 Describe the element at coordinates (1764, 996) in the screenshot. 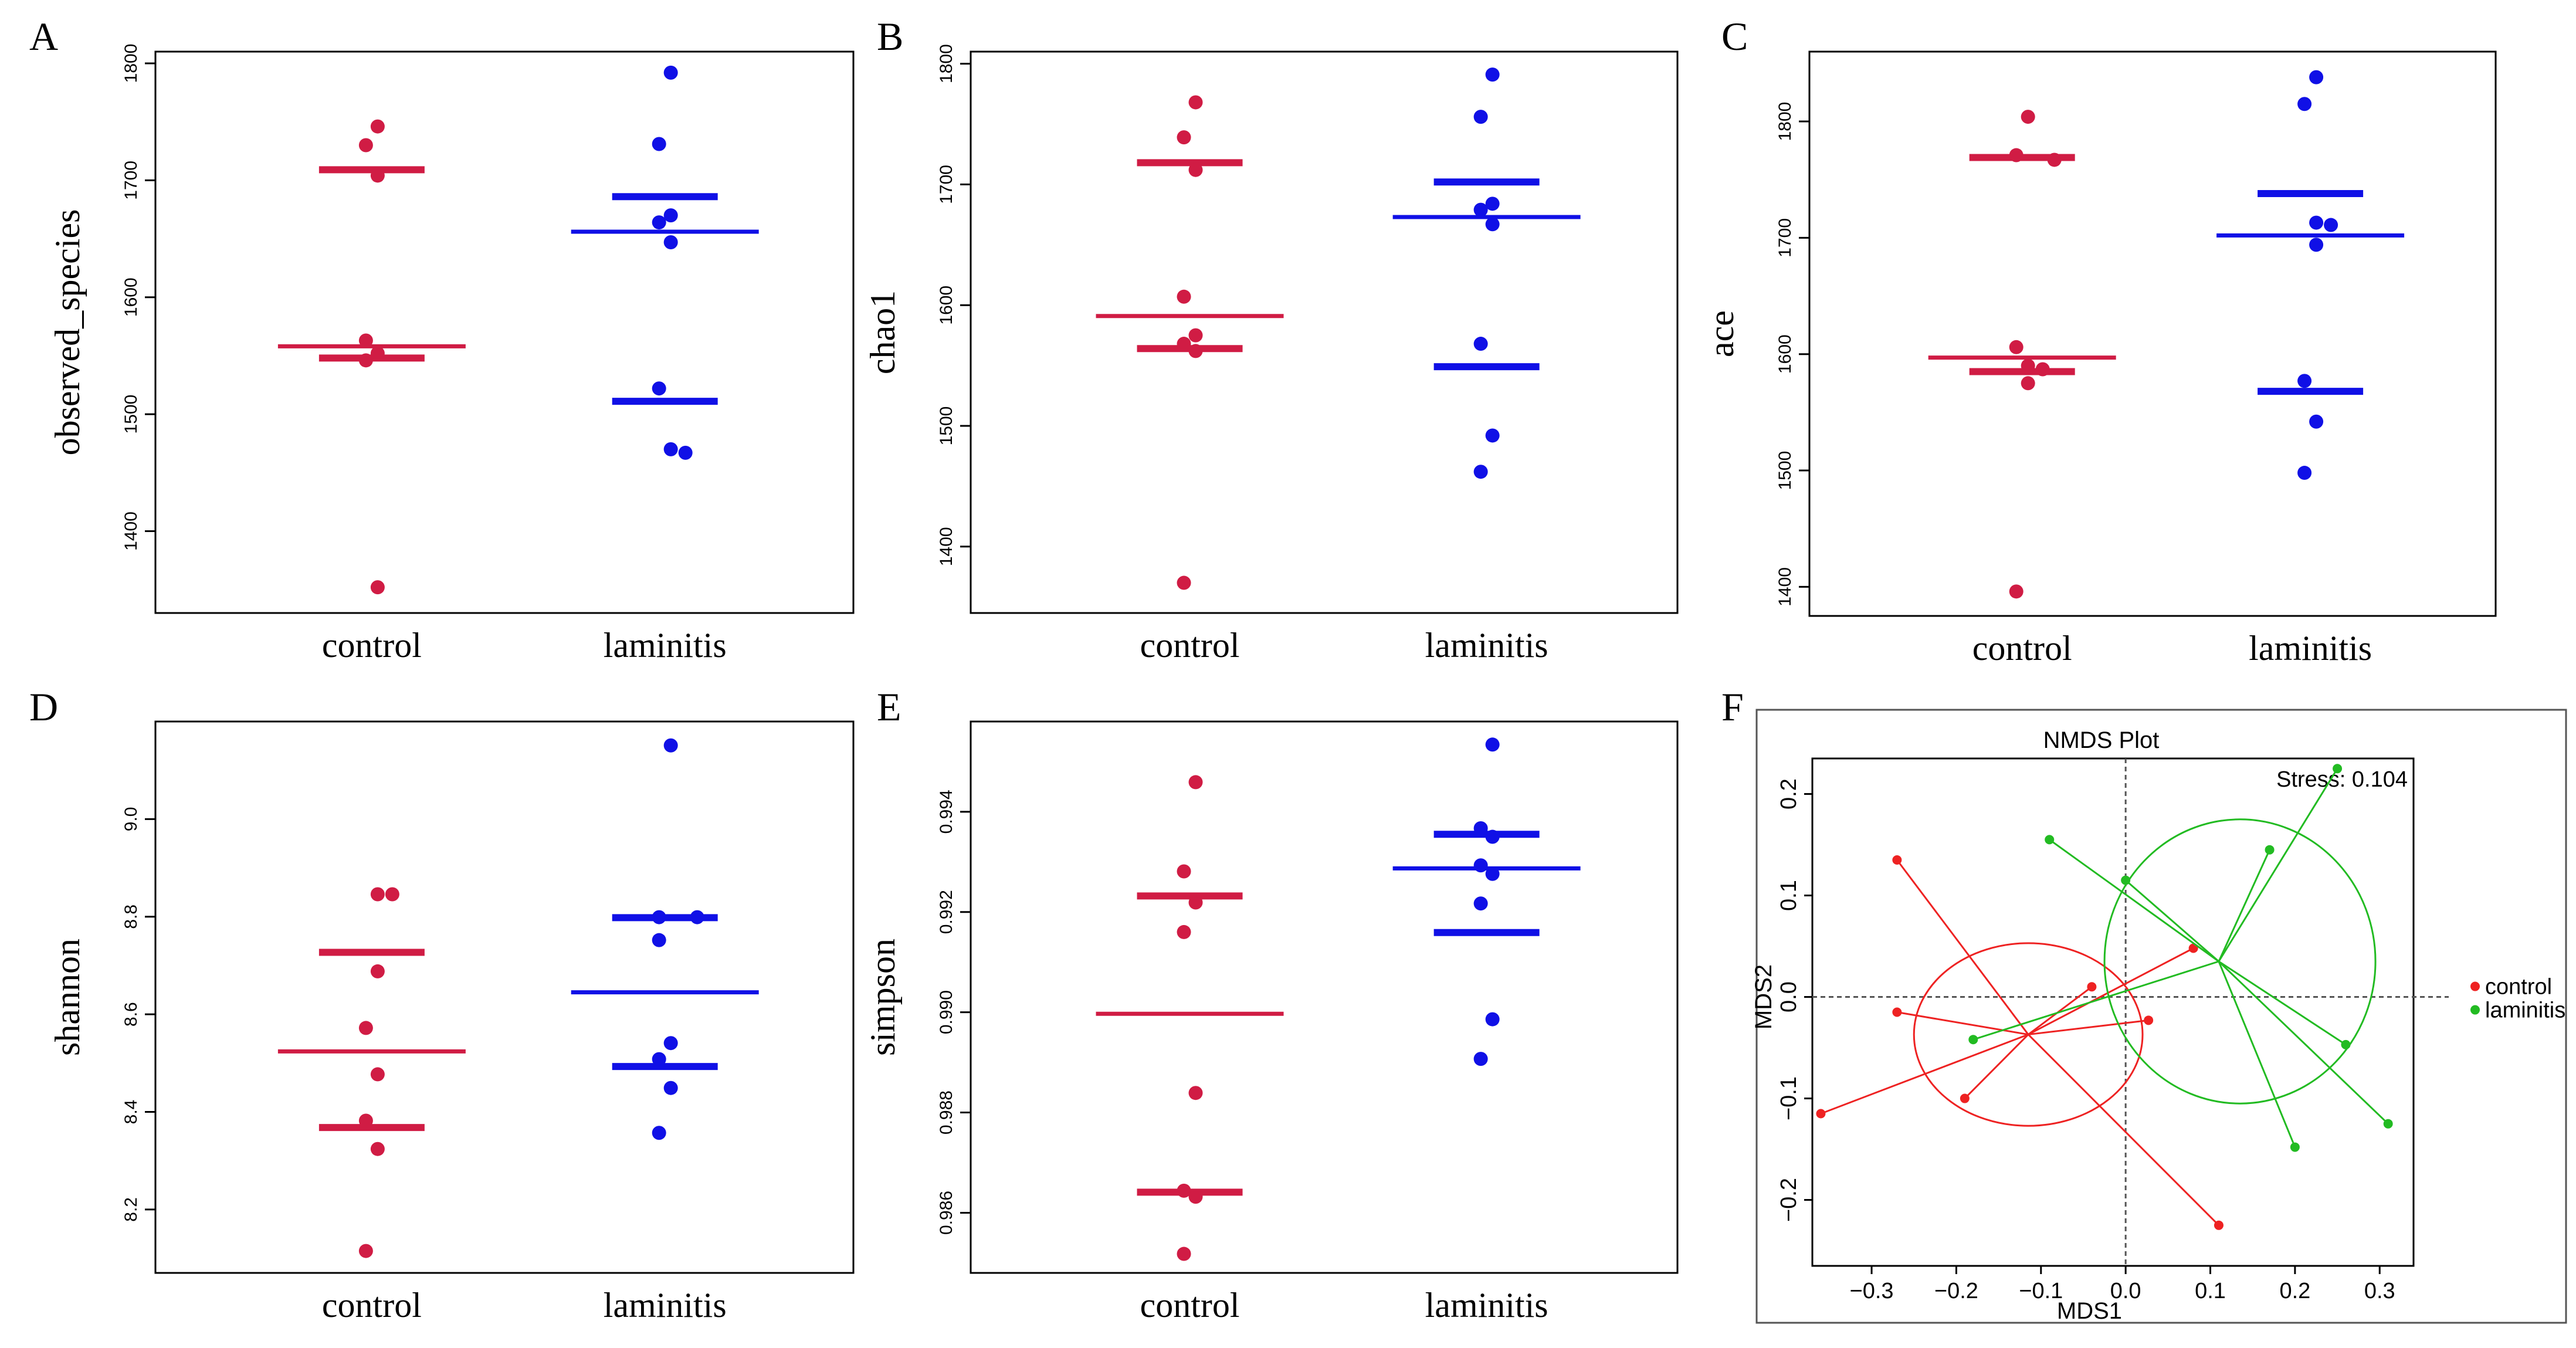

I see `y-axis-label: MDS2` at that location.